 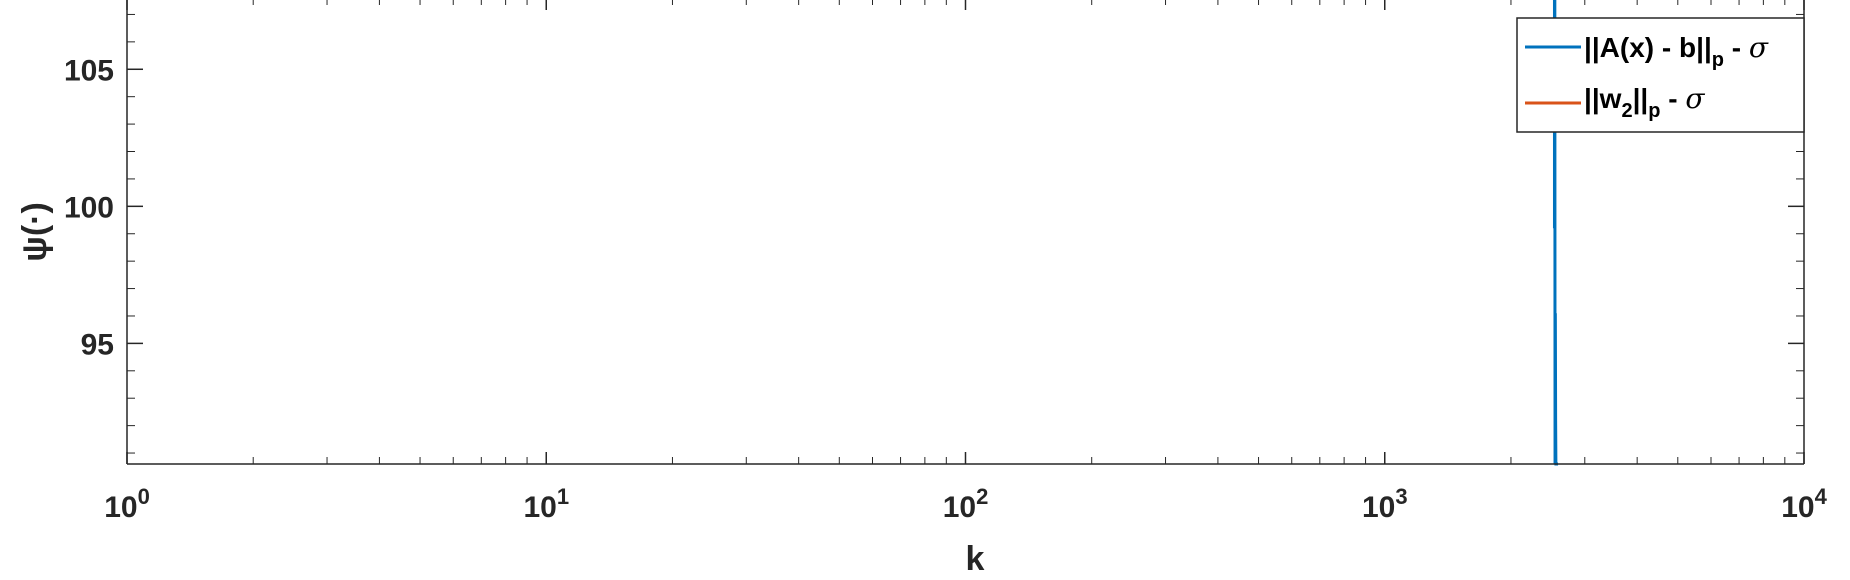 What do you see at coordinates (1641, 98) in the screenshot?
I see `legend-2-bars-close: ||` at bounding box center [1641, 98].